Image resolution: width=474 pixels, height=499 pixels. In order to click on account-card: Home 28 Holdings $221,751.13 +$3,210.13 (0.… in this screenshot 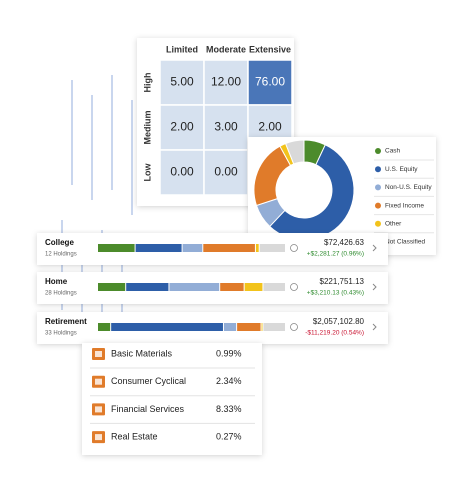, I will do `click(212, 288)`.